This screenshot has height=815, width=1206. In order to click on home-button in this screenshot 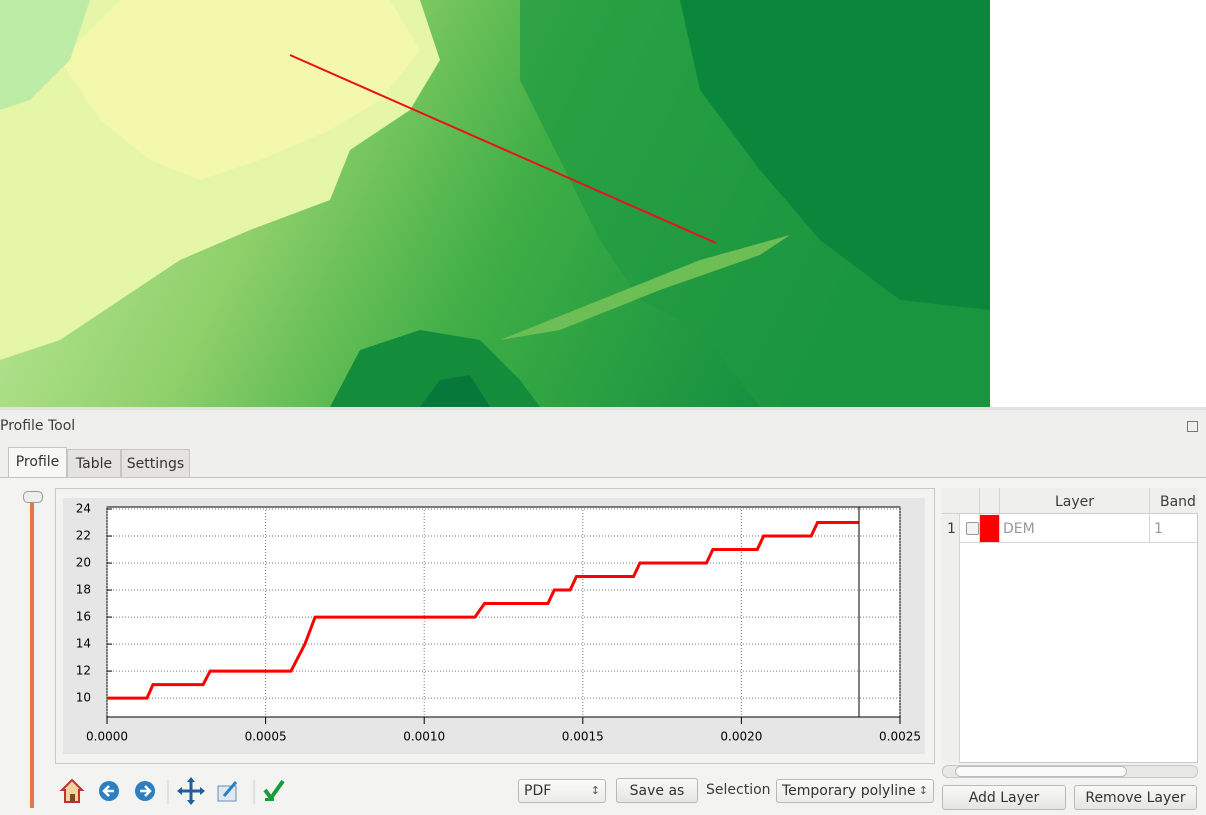, I will do `click(72, 790)`.